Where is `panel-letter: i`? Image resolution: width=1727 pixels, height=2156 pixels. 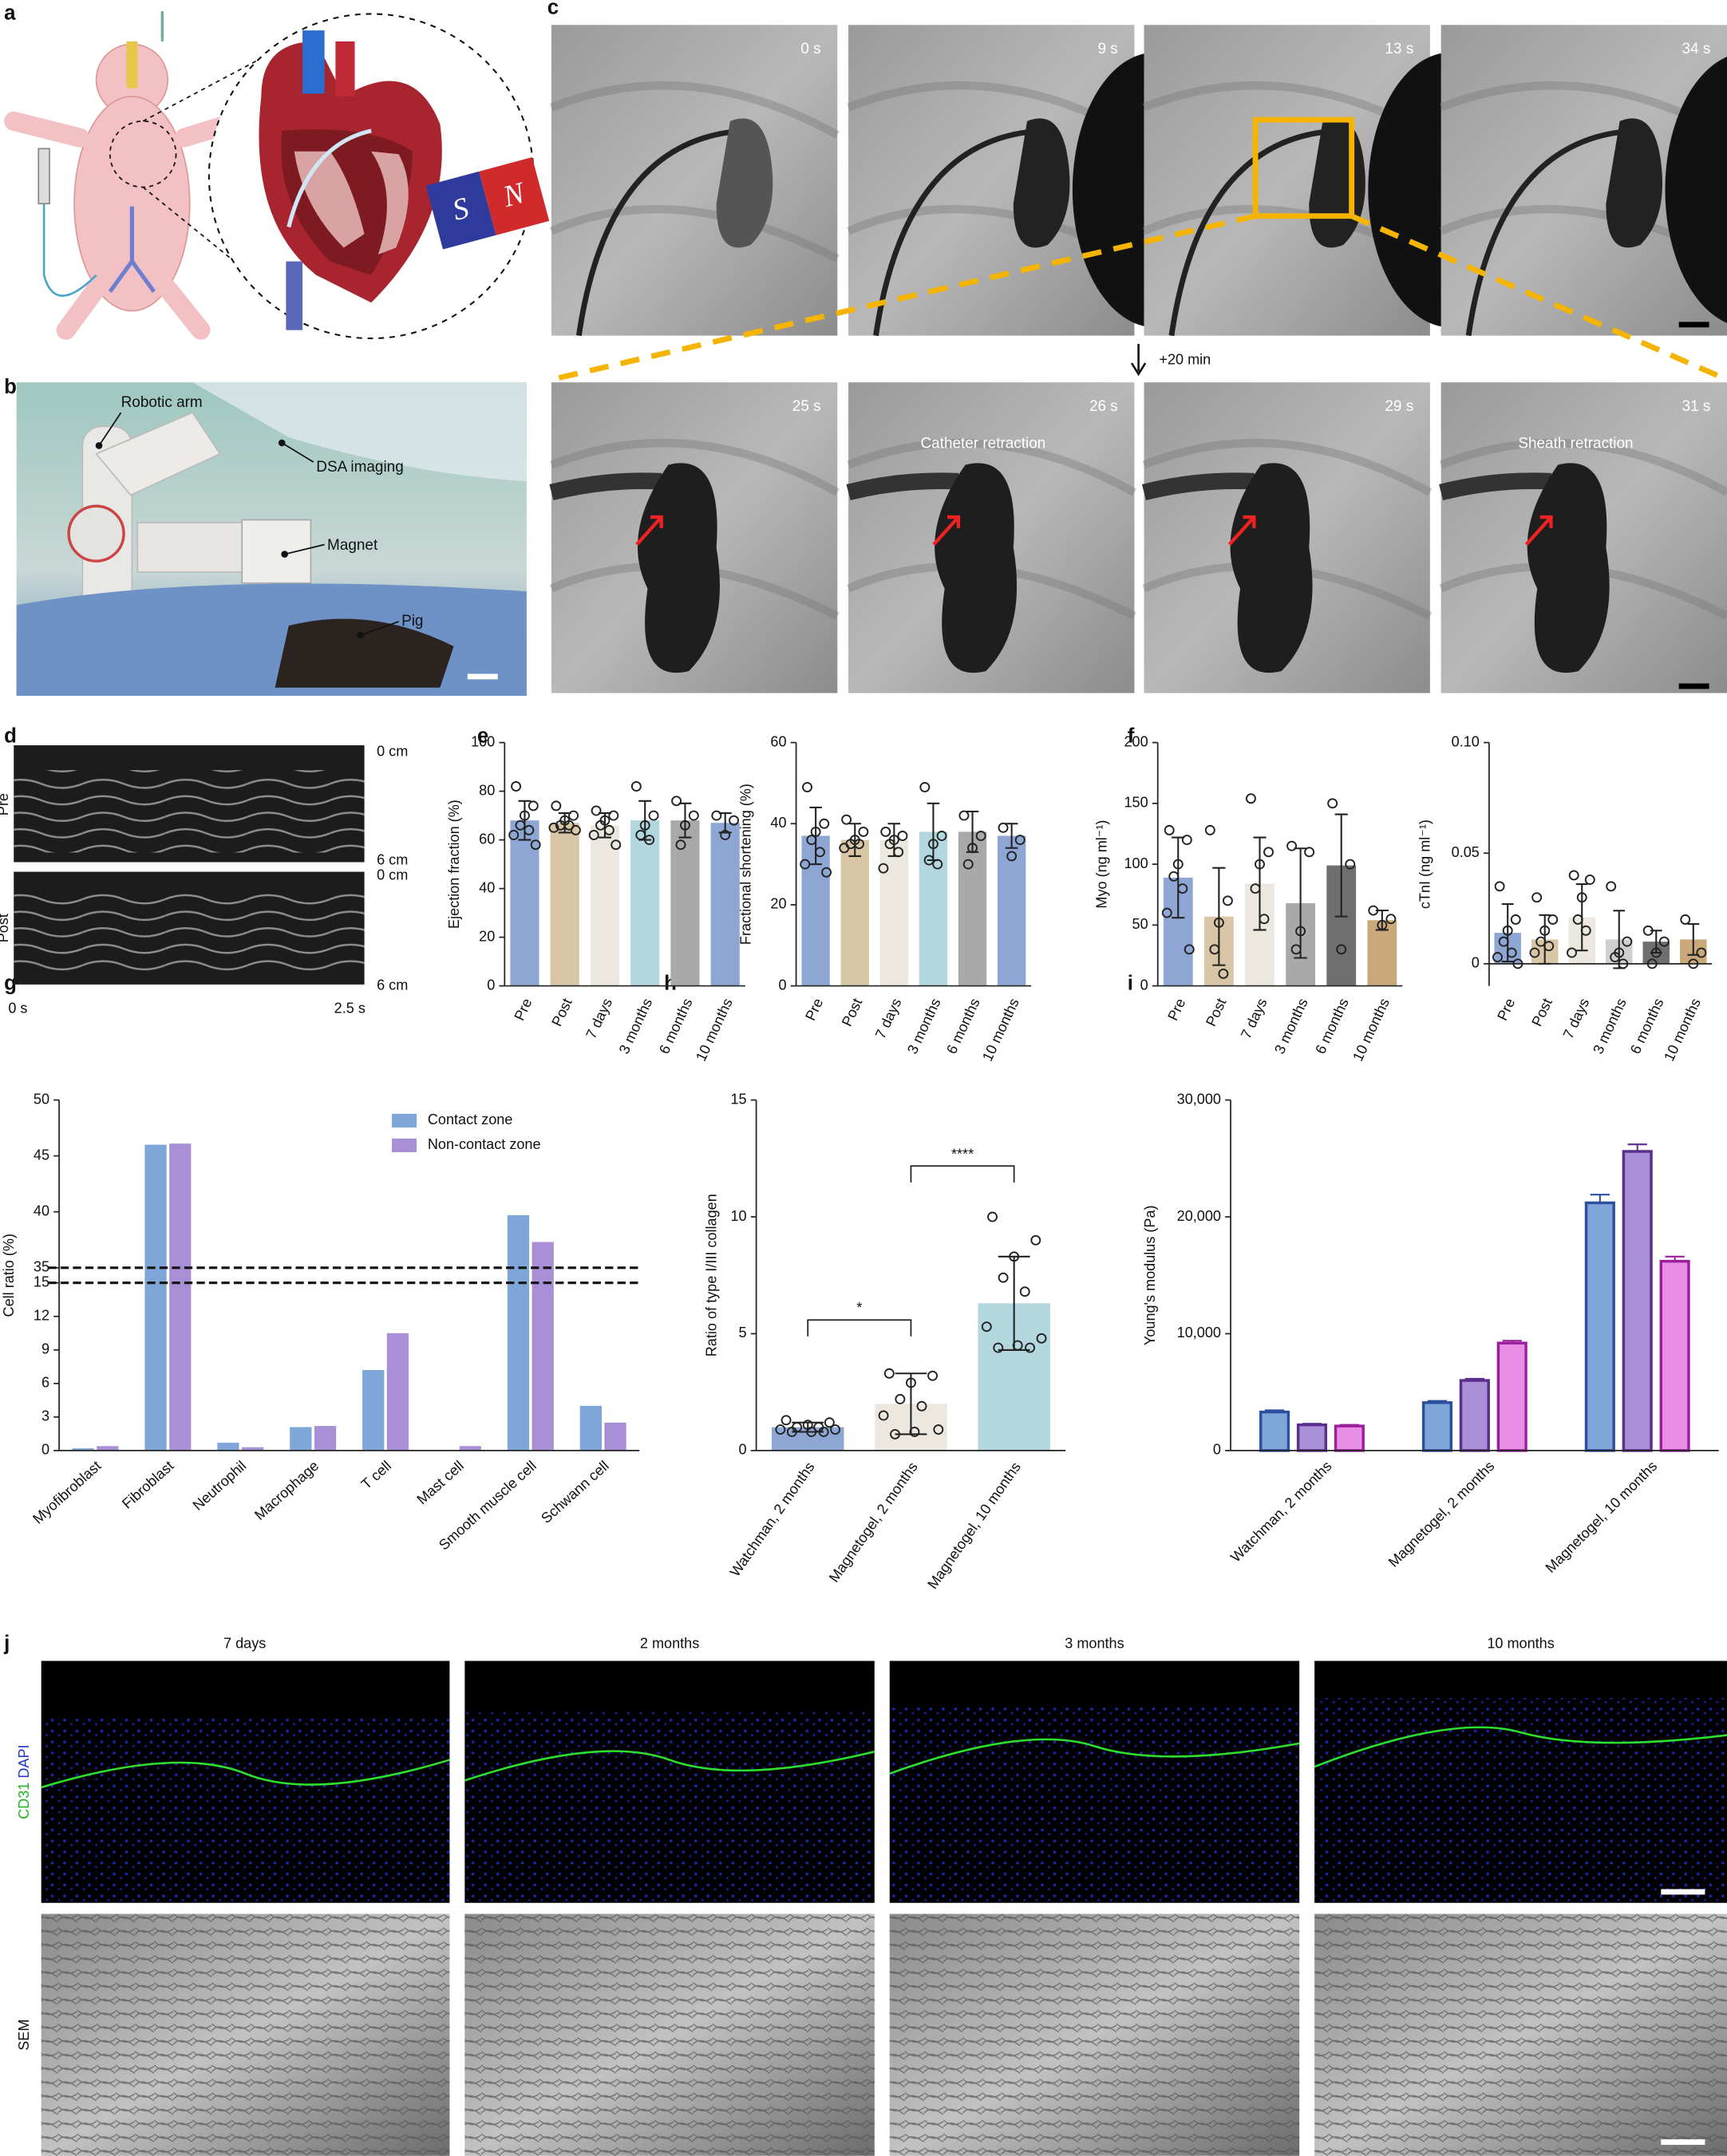
panel-letter: i is located at coordinates (1130, 984).